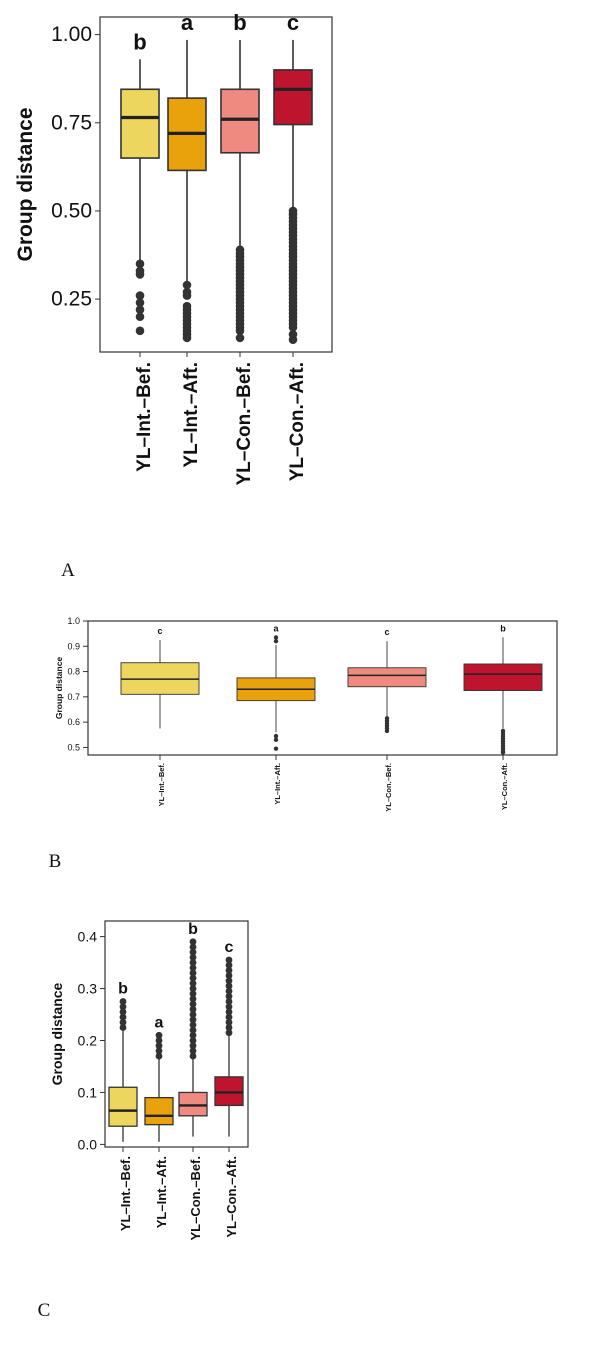 This screenshot has width=593, height=1354. Describe the element at coordinates (71, 210) in the screenshot. I see `y-tick-label: 0.50` at that location.